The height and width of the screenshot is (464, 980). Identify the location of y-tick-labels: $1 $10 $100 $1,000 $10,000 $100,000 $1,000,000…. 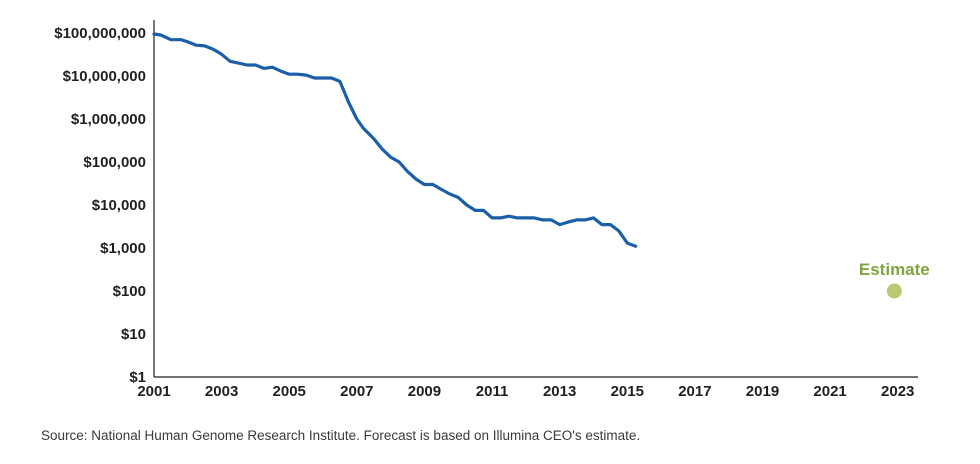
(100, 205).